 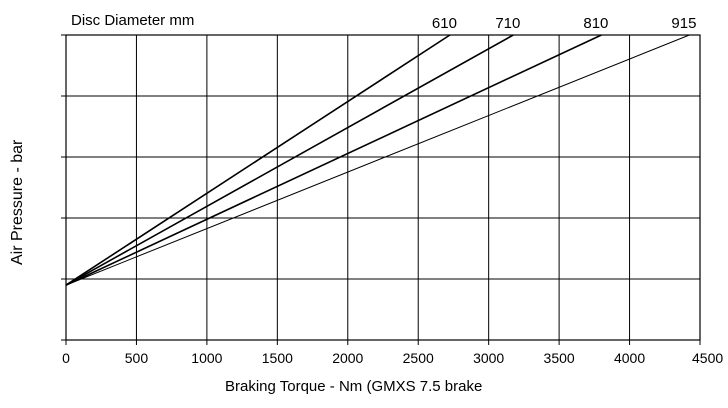 What do you see at coordinates (132, 20) in the screenshot?
I see `chart-title: Disc Diameter mm` at bounding box center [132, 20].